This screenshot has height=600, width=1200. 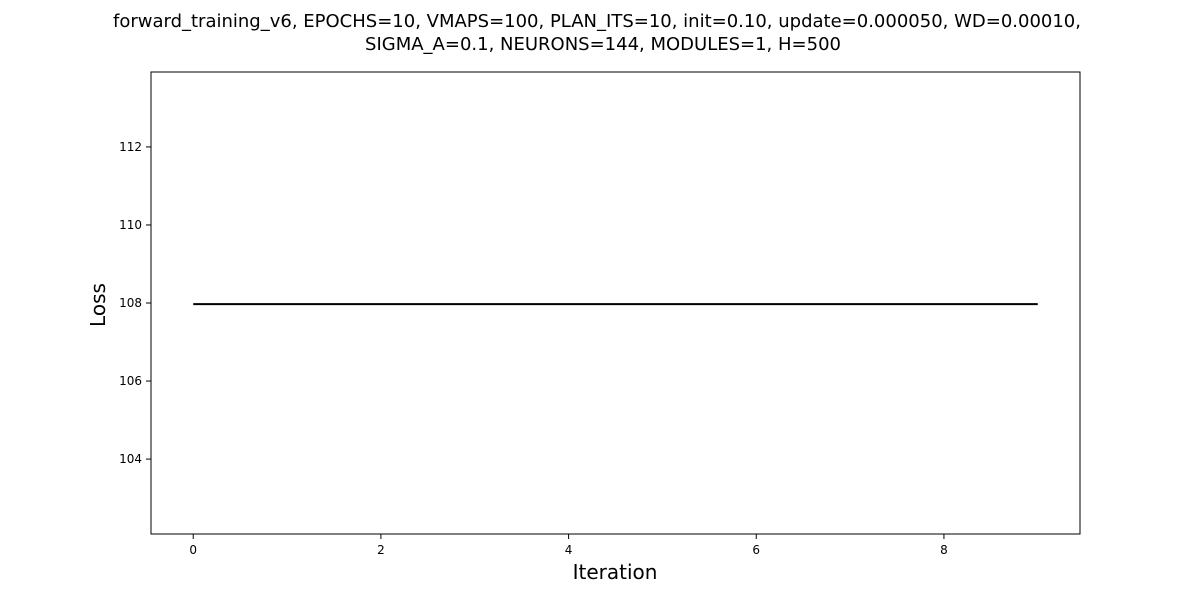 I want to click on x-axis-label: Iteration, so click(x=615, y=572).